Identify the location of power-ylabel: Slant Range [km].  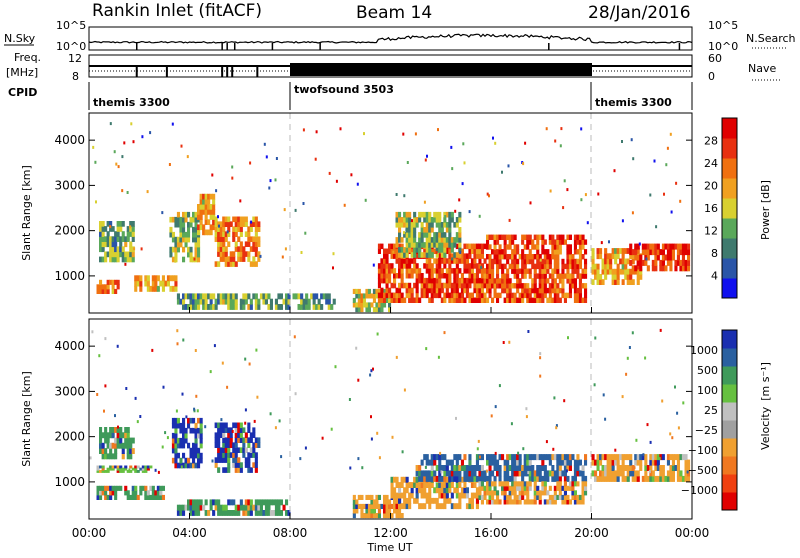
(26, 213).